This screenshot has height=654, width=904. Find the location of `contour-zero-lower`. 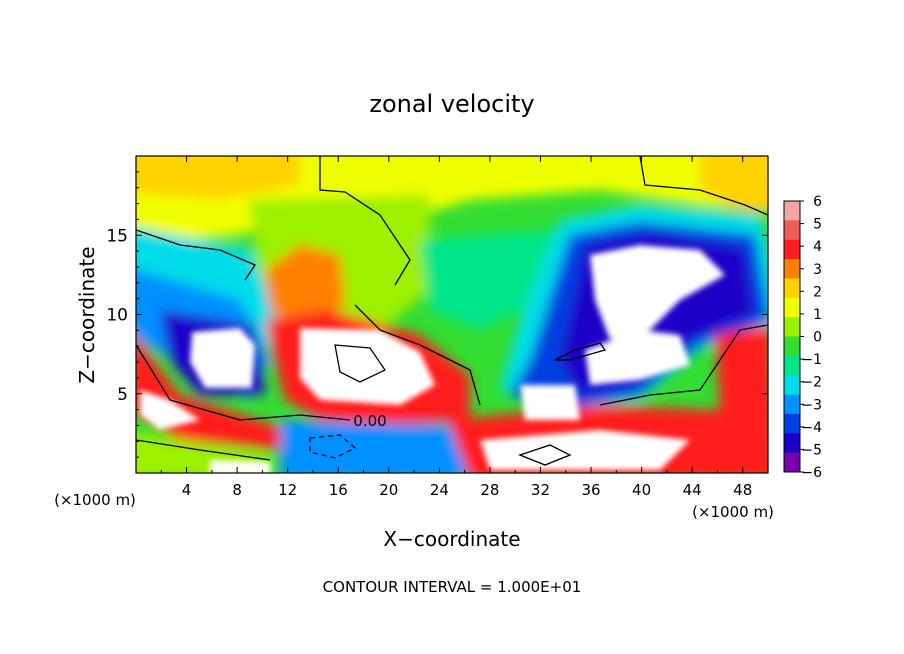

contour-zero-lower is located at coordinates (243, 382).